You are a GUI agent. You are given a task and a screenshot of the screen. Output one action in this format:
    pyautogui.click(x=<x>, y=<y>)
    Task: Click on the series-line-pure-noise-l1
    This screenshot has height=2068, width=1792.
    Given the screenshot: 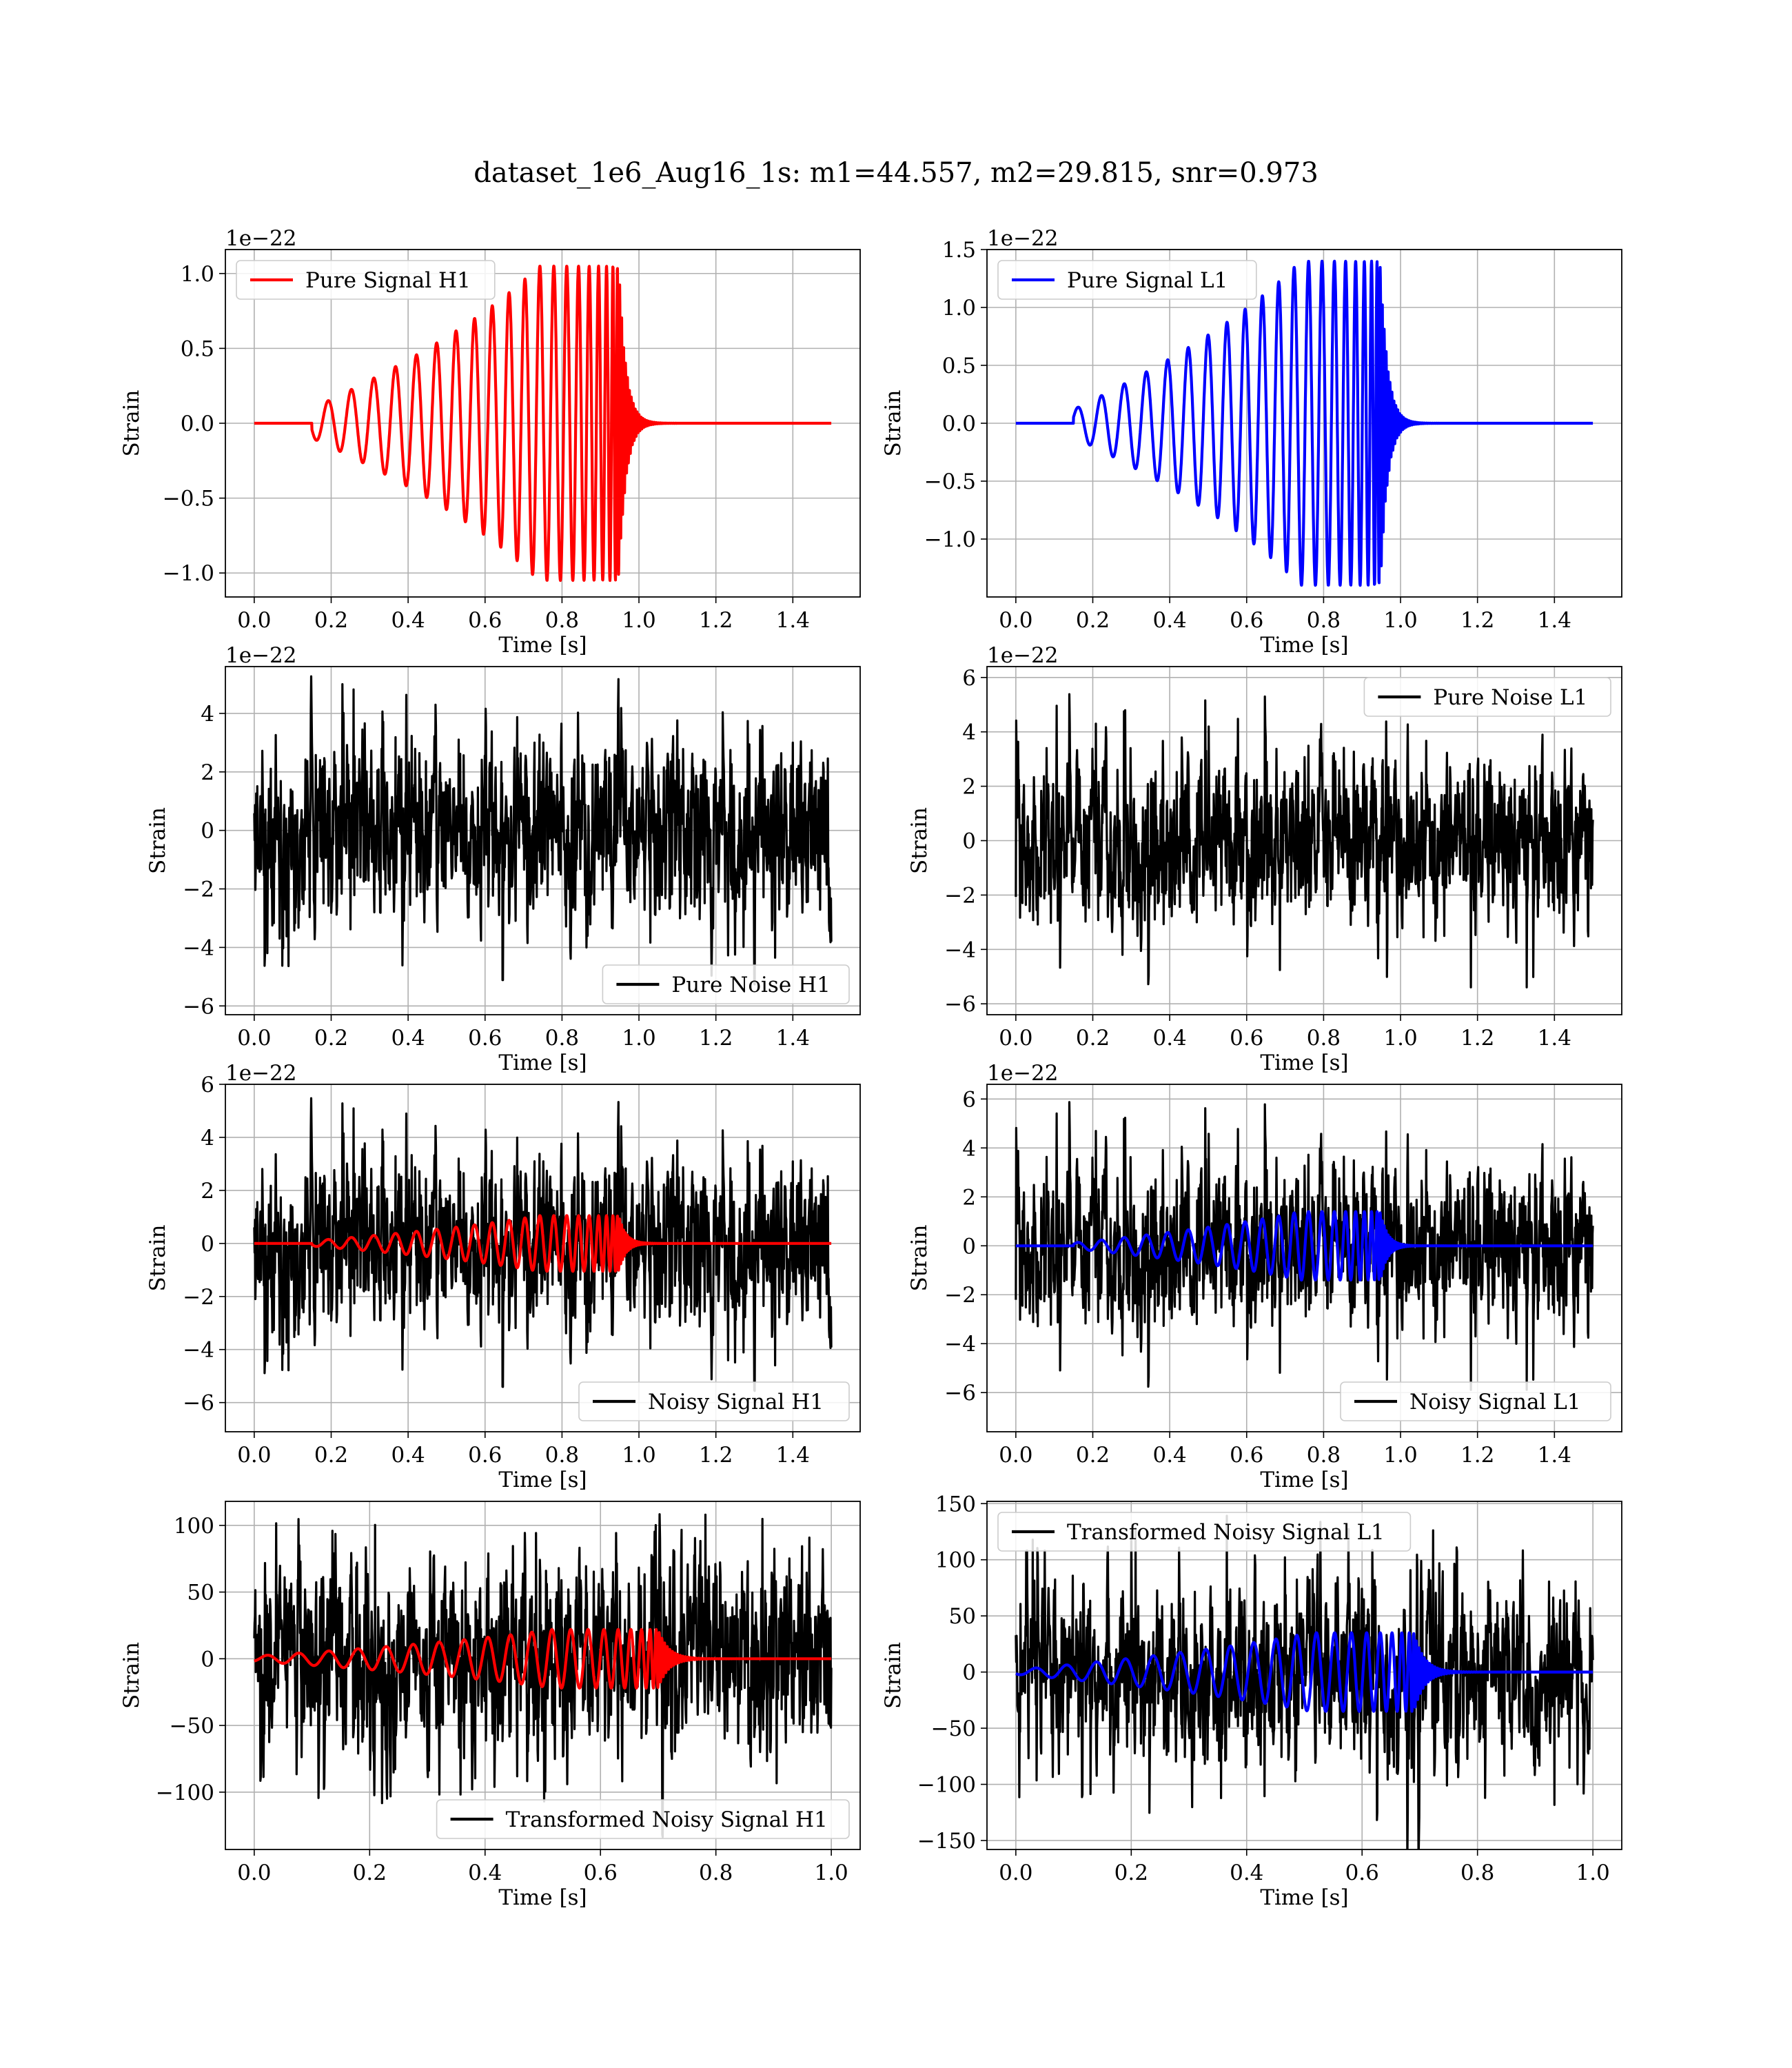 What is the action you would take?
    pyautogui.click(x=1304, y=841)
    